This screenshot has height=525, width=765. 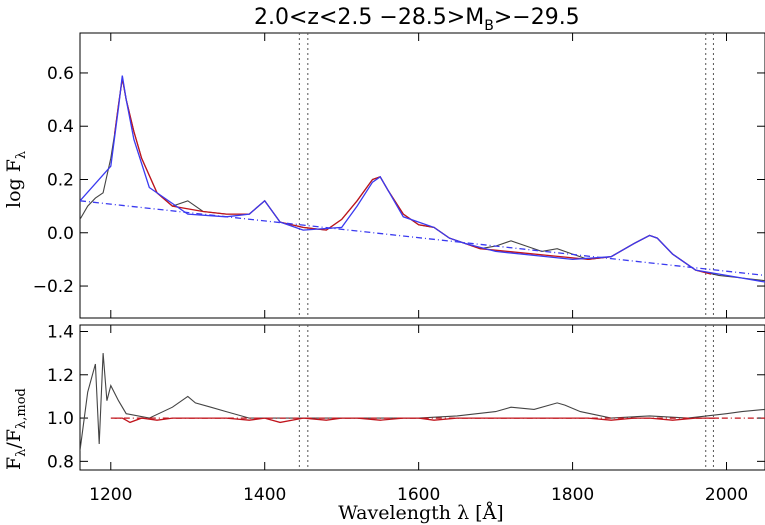 I want to click on bottom-y-axis-label: Fλ/Fλ,mod, so click(x=16, y=429).